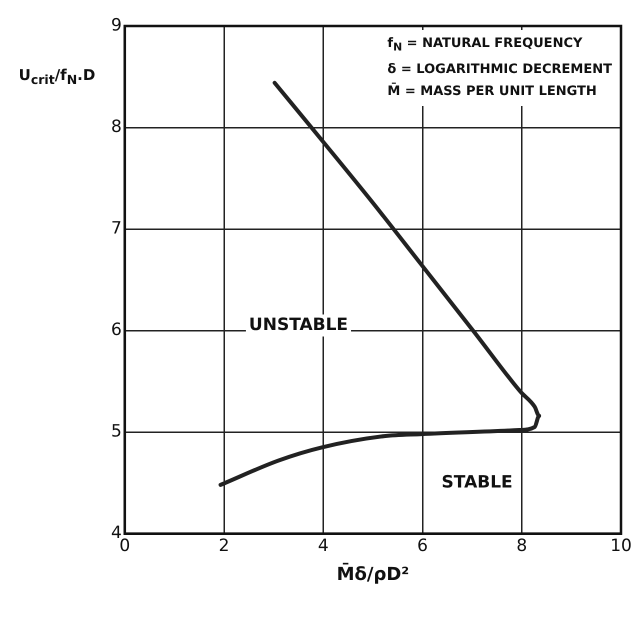 The image size is (643, 628). What do you see at coordinates (116, 126) in the screenshot?
I see `y-tick-label: 8` at bounding box center [116, 126].